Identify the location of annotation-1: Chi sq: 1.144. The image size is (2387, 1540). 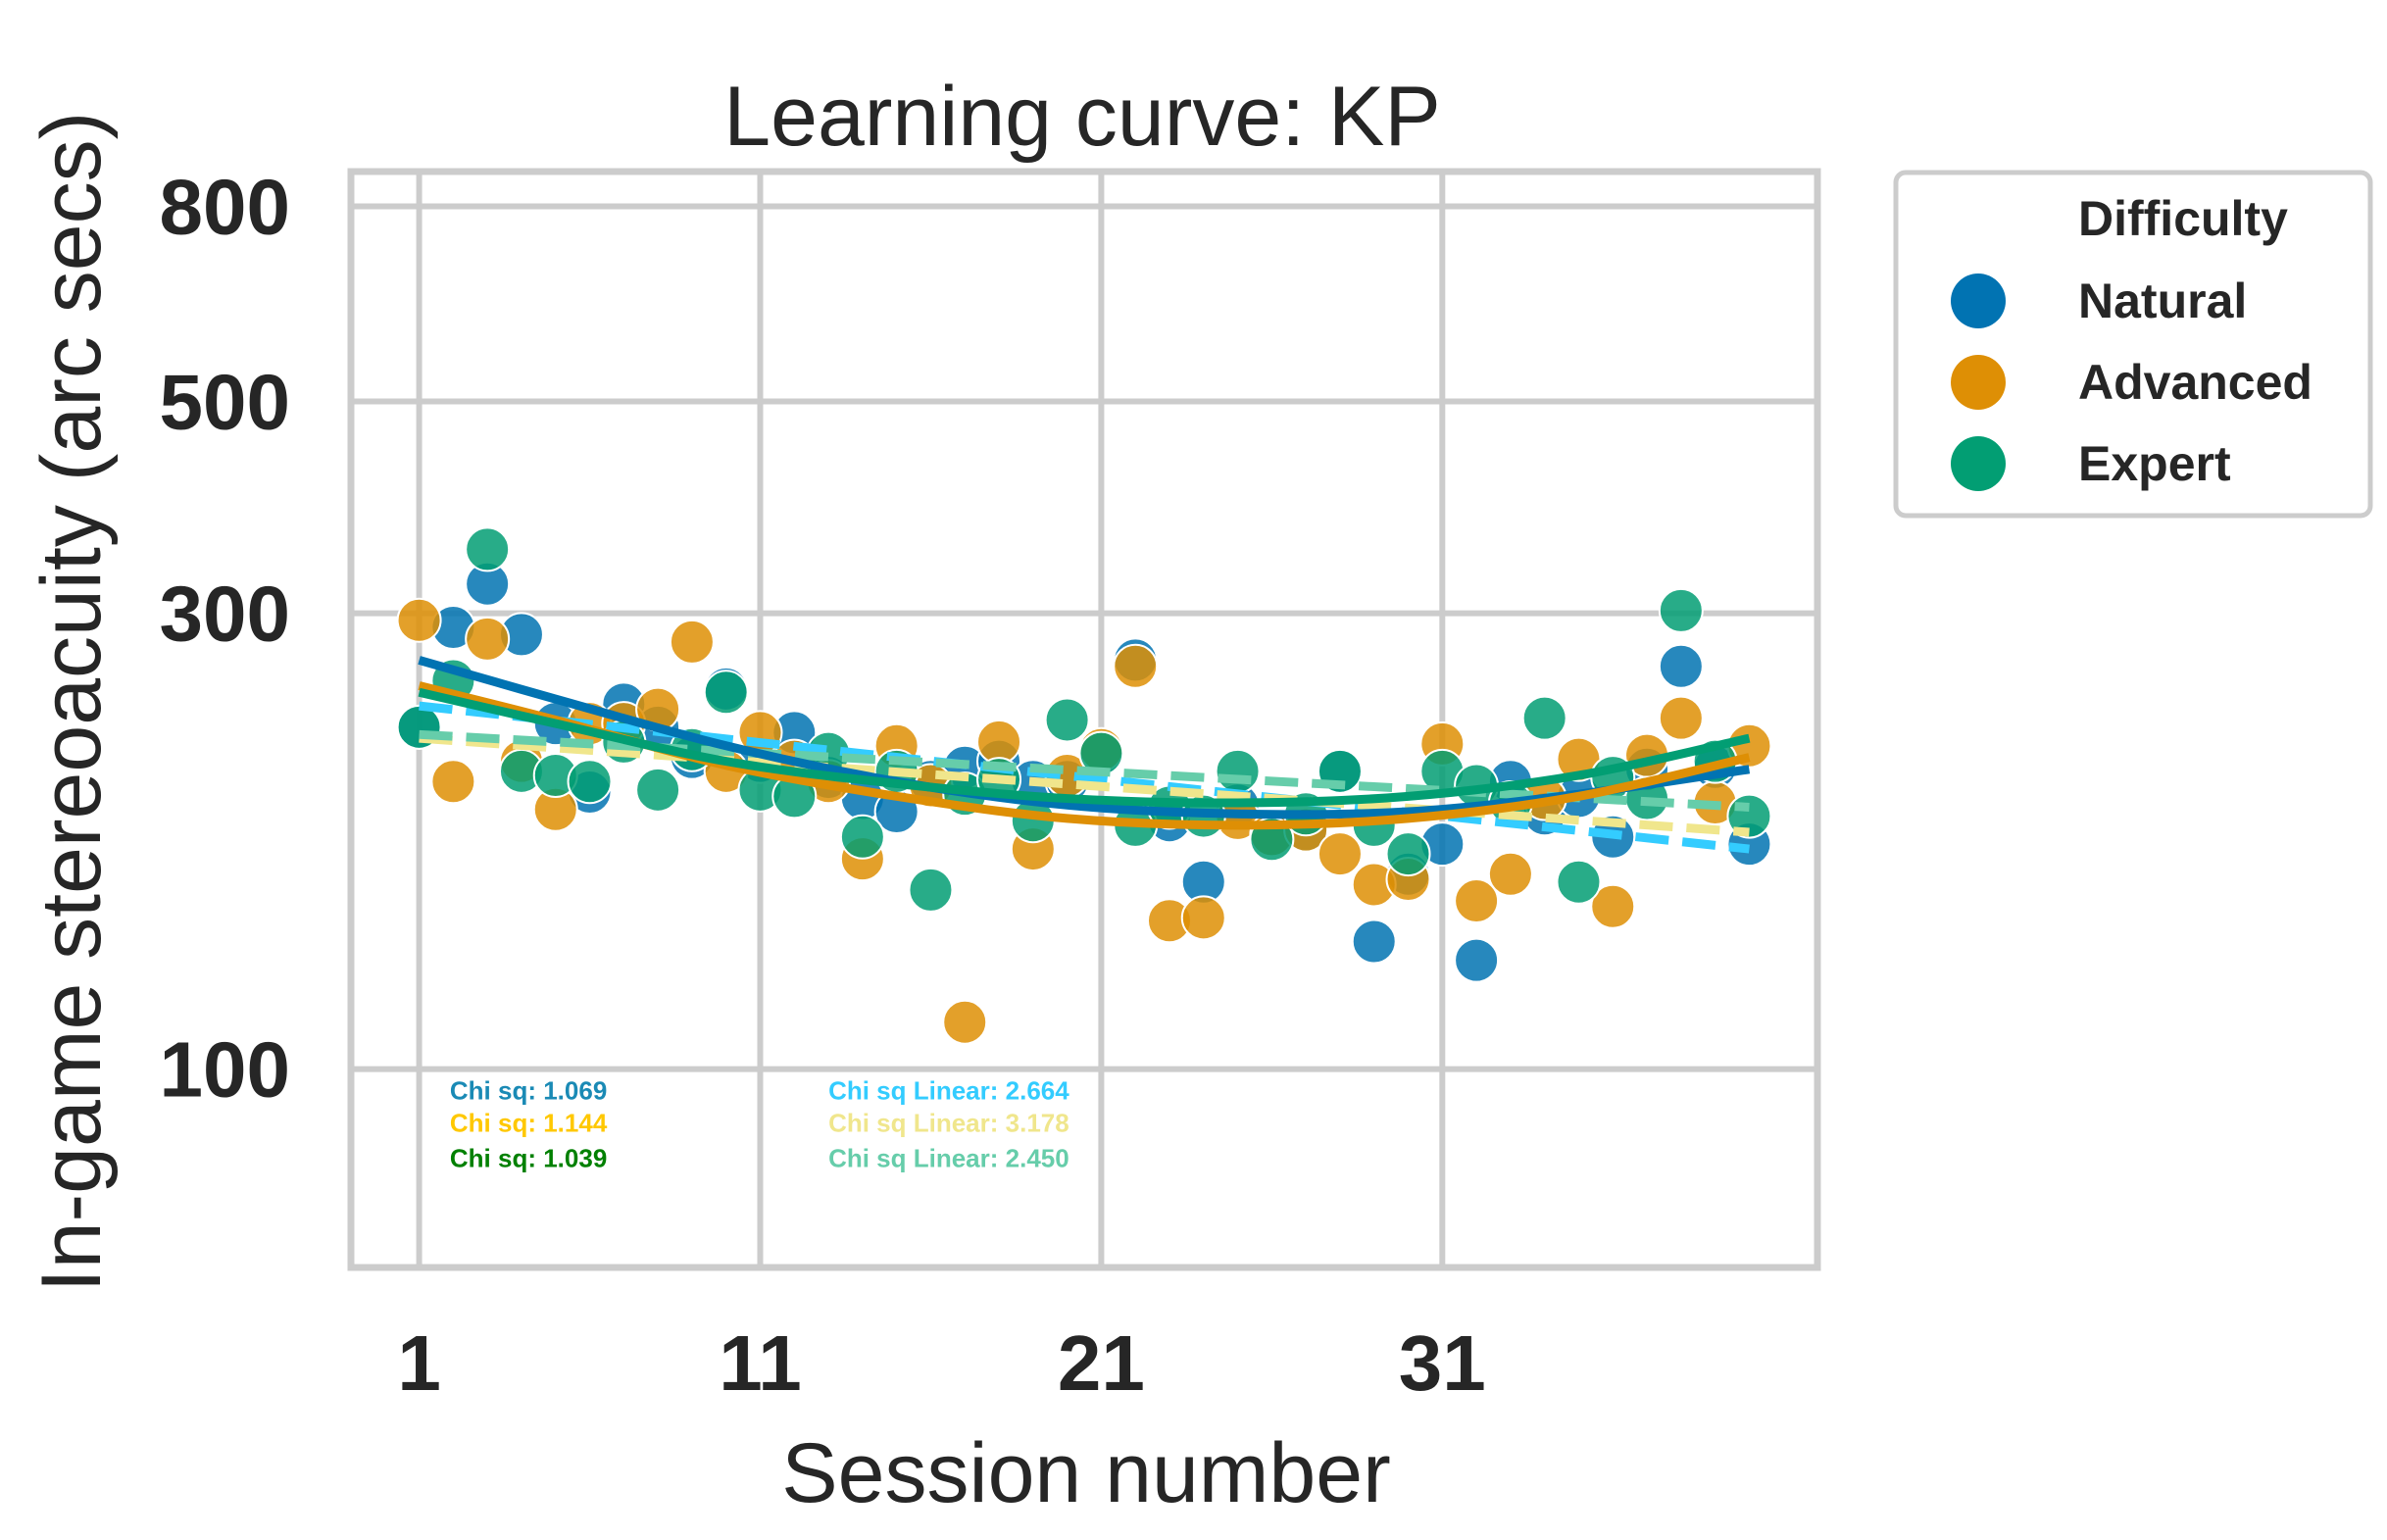
(529, 1123).